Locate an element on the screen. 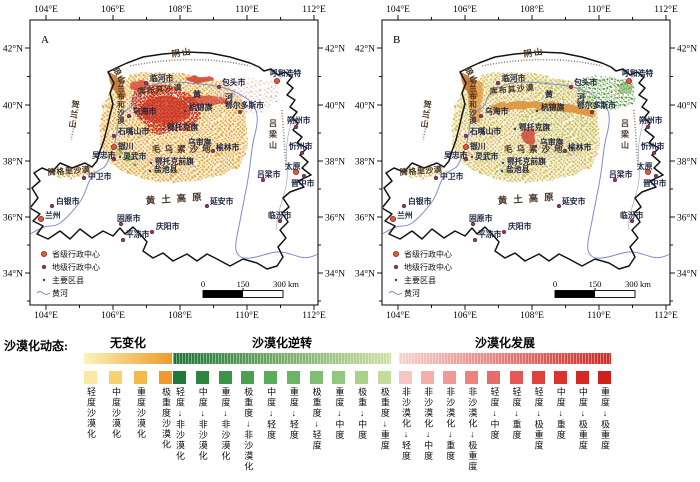  y-axis-label-right: 42°N is located at coordinates (335, 49).